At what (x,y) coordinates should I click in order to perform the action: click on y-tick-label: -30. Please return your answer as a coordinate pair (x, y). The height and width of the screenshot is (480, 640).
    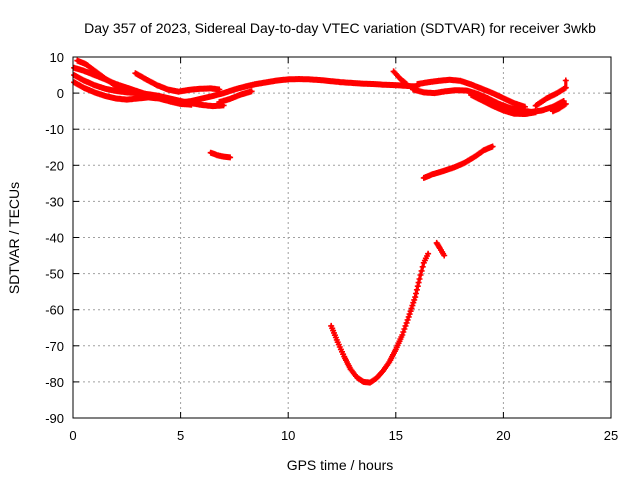
    Looking at the image, I should click on (54, 201).